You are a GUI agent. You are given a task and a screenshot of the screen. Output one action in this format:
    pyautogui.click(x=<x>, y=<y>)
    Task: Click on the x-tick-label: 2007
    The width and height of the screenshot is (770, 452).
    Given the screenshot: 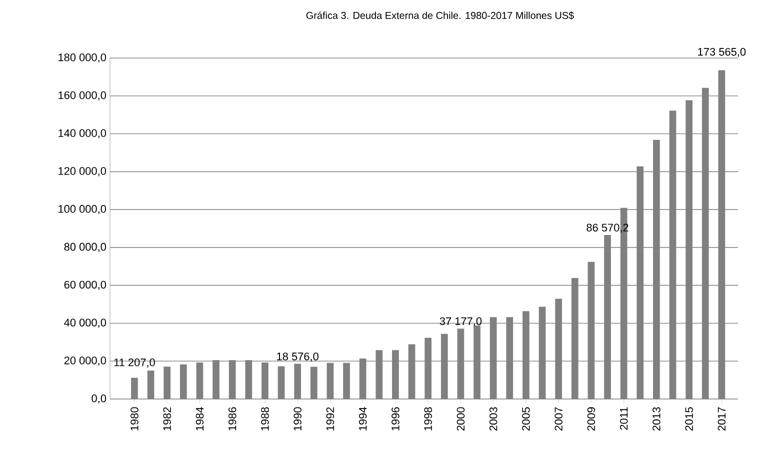 What is the action you would take?
    pyautogui.click(x=558, y=419)
    